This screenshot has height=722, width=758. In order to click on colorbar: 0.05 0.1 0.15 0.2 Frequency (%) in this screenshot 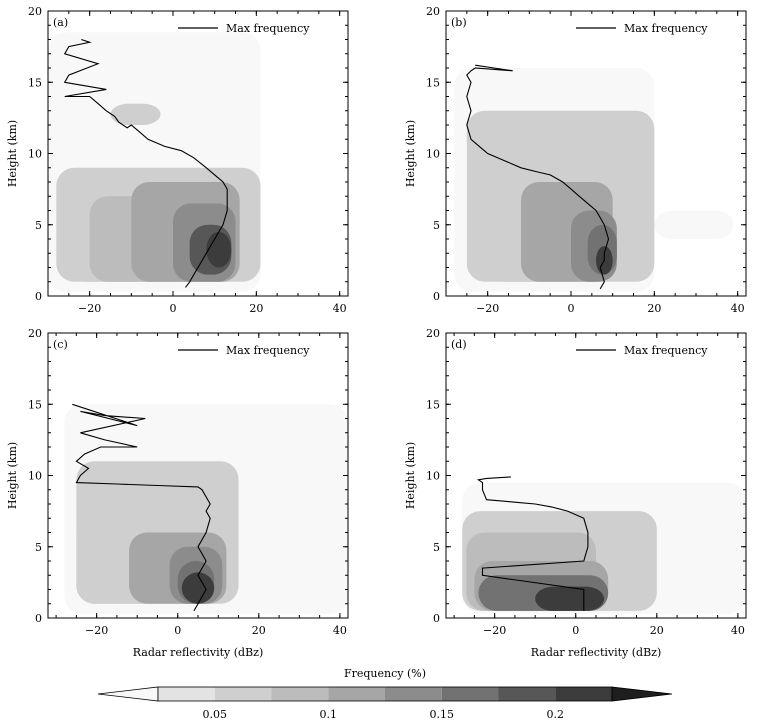, I will do `click(385, 694)`.